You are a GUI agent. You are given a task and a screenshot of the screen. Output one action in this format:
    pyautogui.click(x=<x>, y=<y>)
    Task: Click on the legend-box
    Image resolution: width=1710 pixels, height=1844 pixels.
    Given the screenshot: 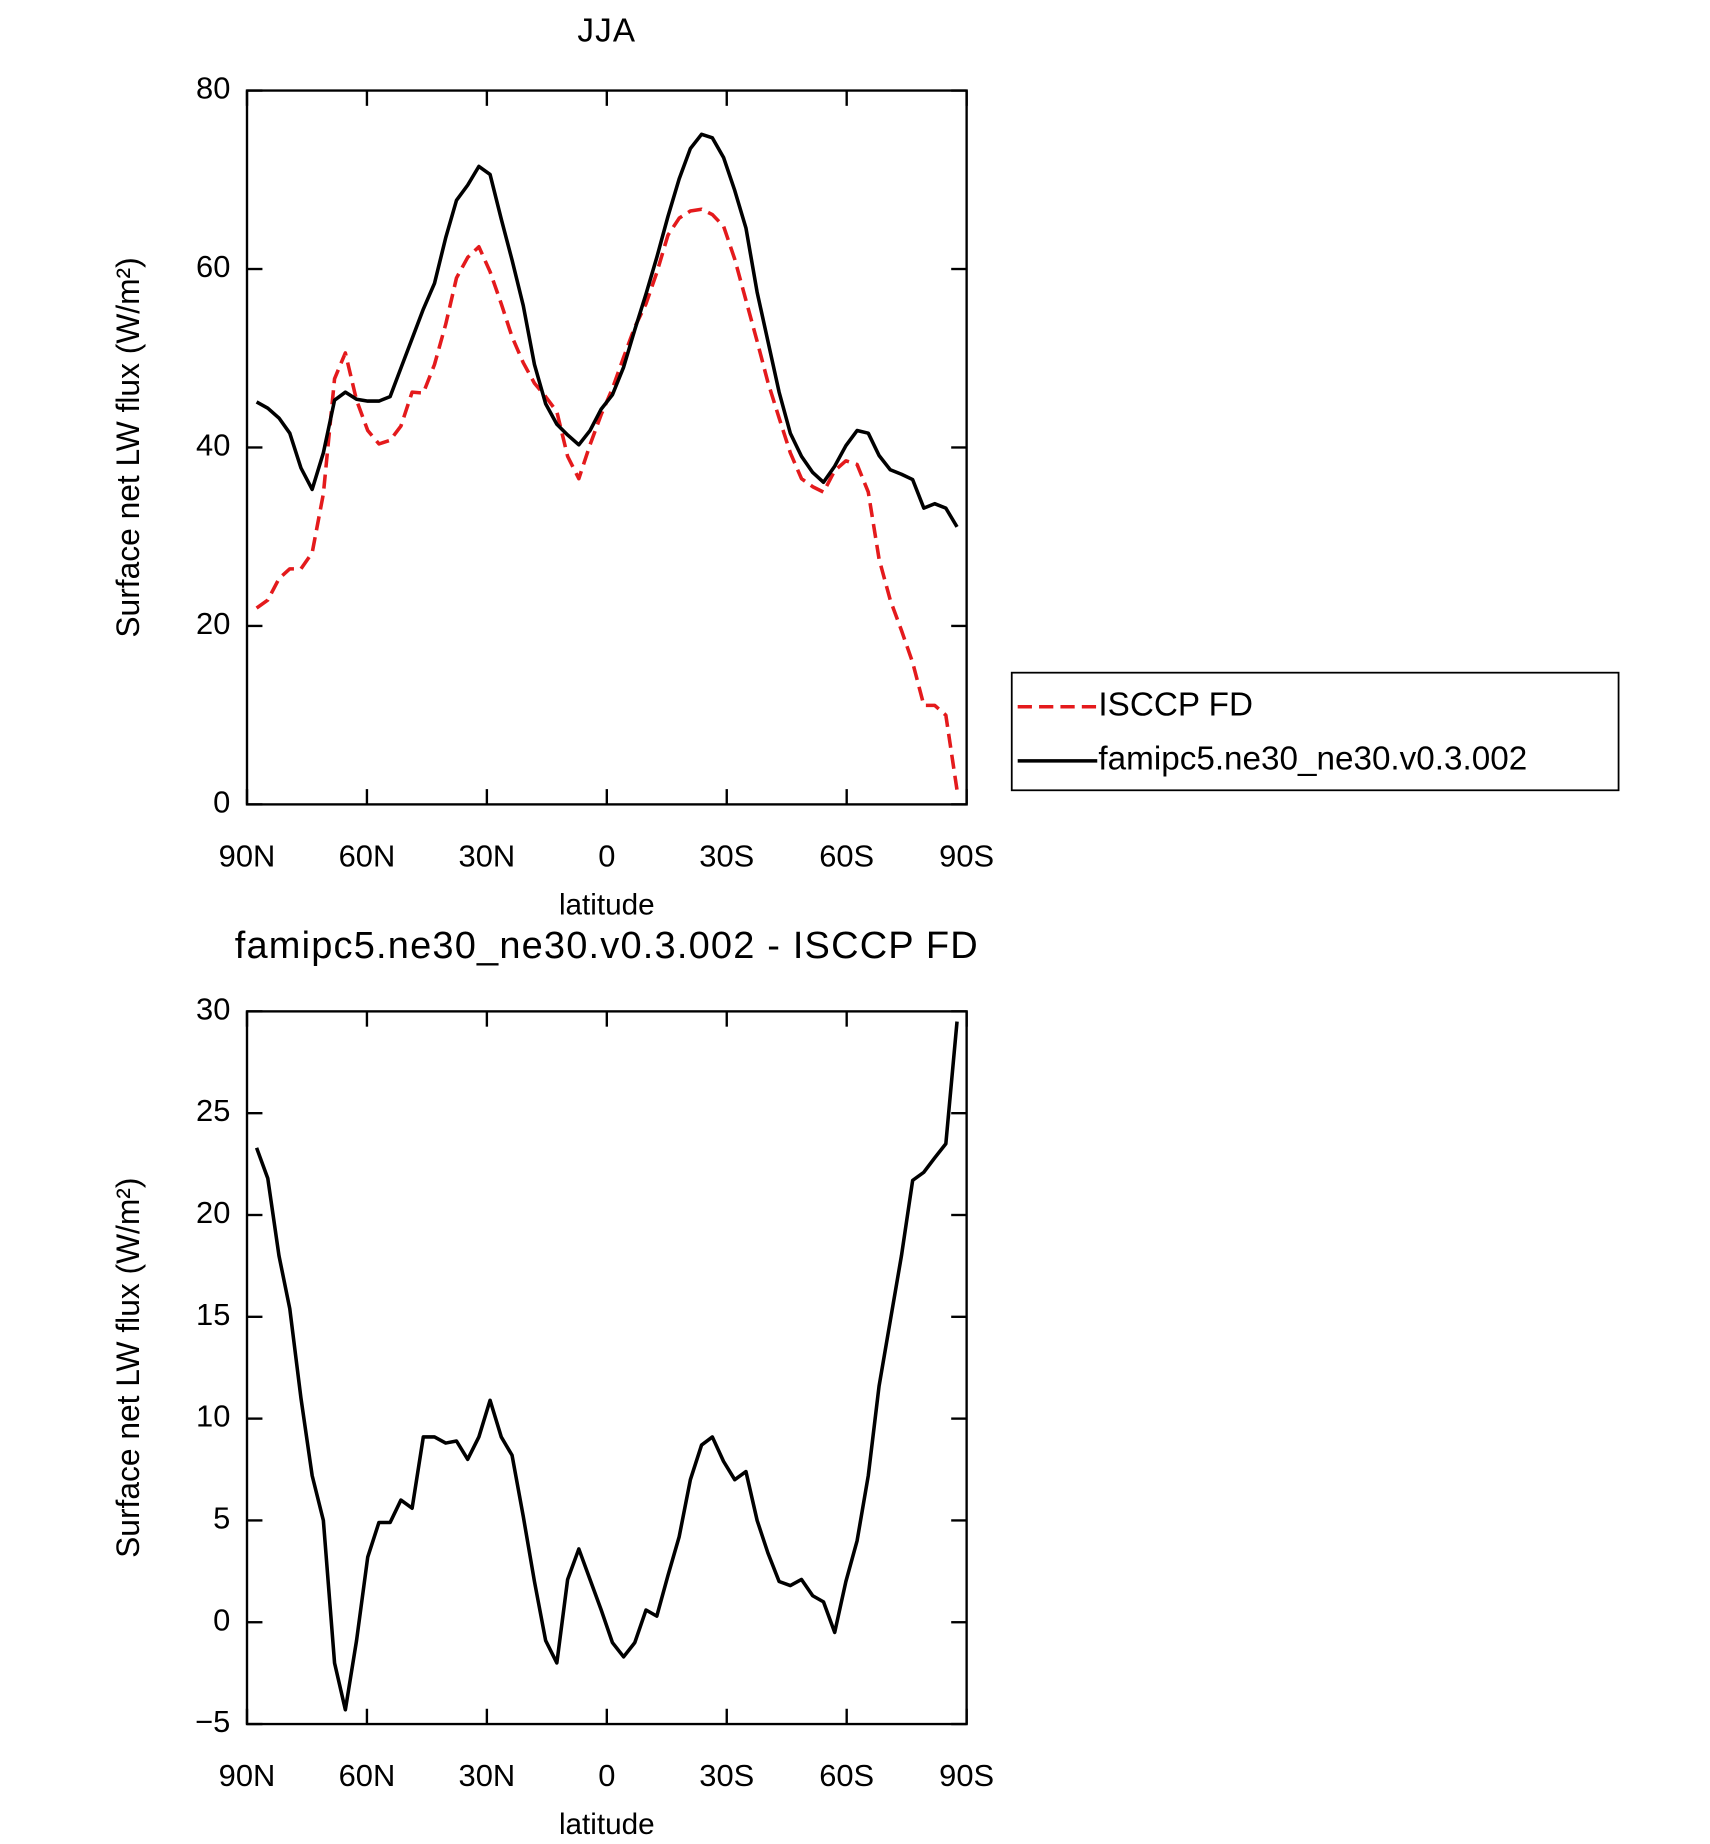 What is the action you would take?
    pyautogui.click(x=1315, y=731)
    